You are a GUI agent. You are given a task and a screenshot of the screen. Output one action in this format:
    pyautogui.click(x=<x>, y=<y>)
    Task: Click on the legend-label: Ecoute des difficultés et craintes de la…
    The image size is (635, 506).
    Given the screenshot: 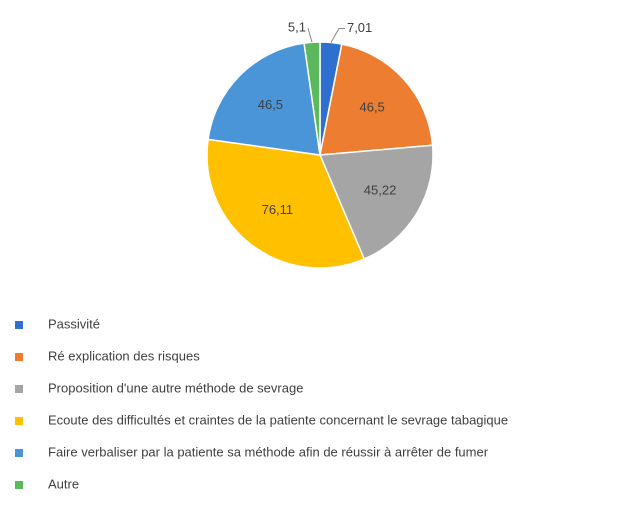 What is the action you would take?
    pyautogui.click(x=278, y=419)
    